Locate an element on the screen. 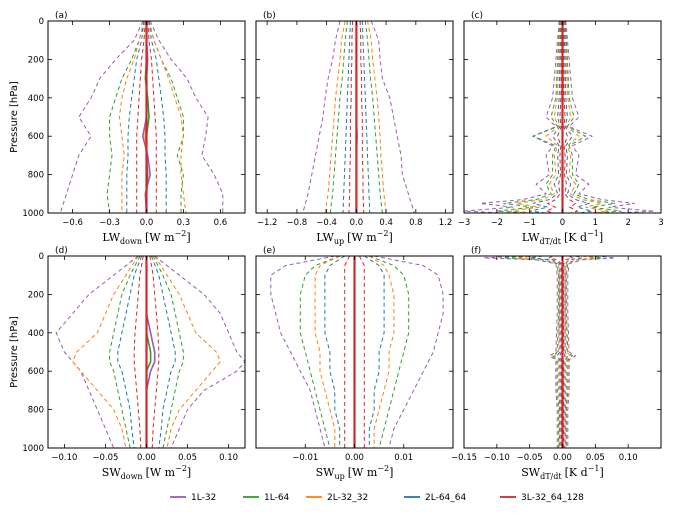 The height and width of the screenshot is (522, 676). x-axis-label: LWup [W m−2] is located at coordinates (354, 237).